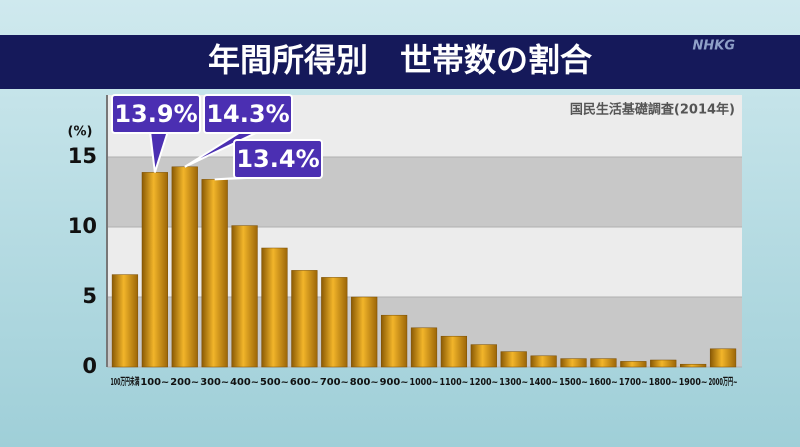 This screenshot has width=800, height=447. Describe the element at coordinates (244, 382) in the screenshot. I see `x-tick-label: 400~` at that location.